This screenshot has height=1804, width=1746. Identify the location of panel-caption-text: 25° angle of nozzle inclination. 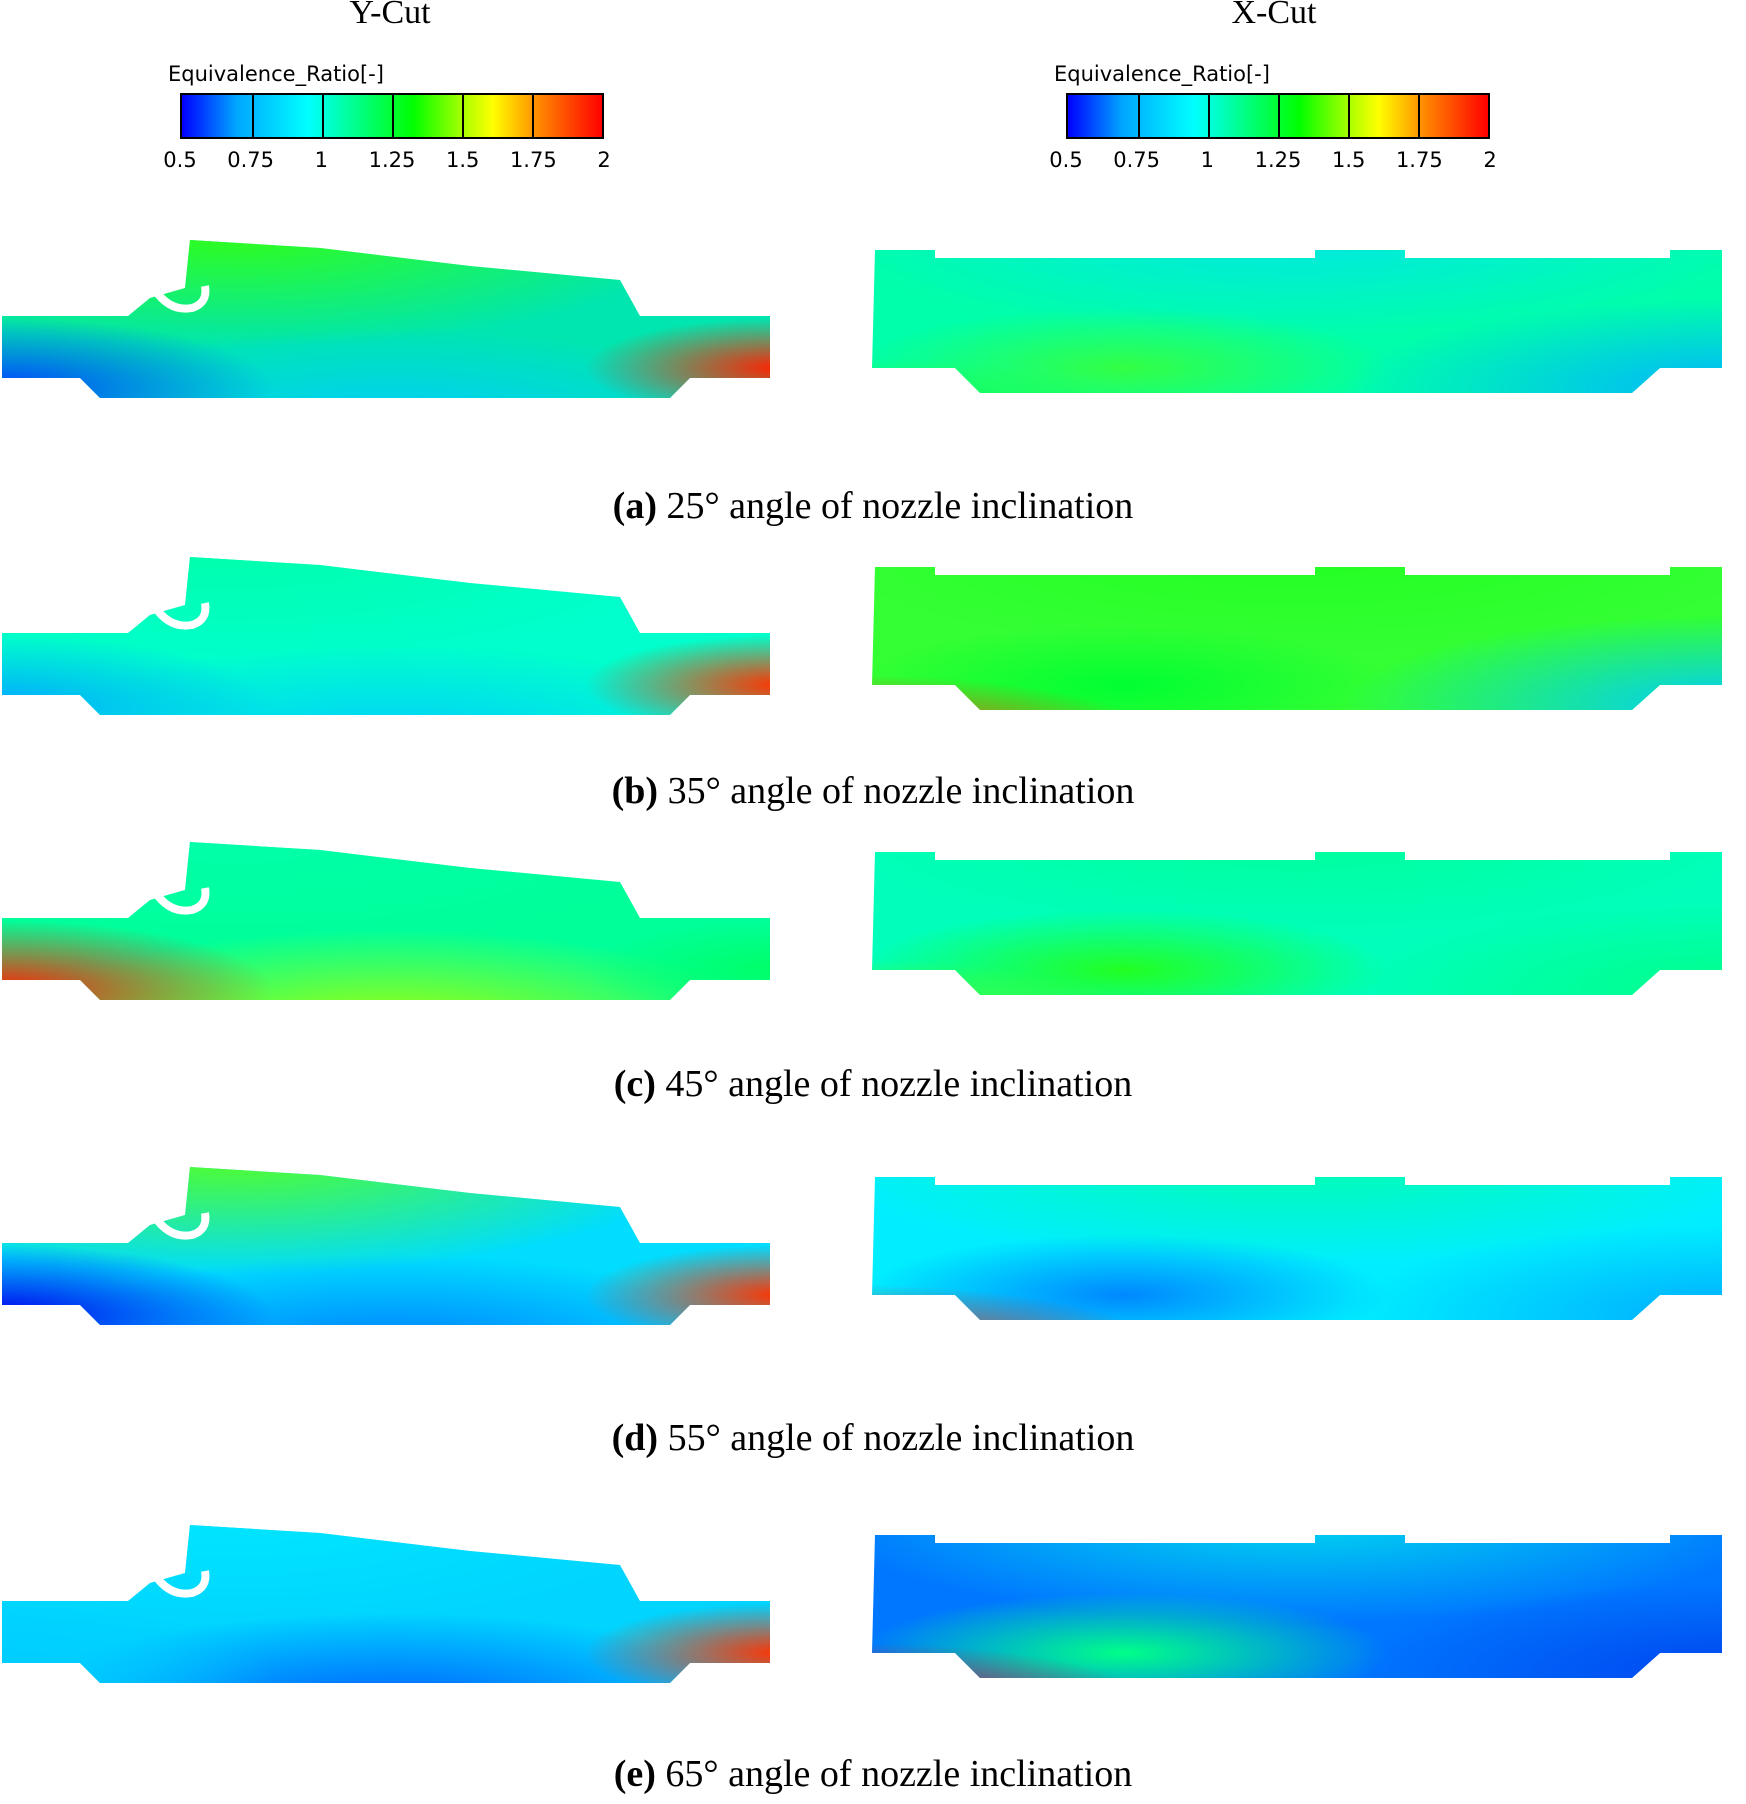
(895, 506).